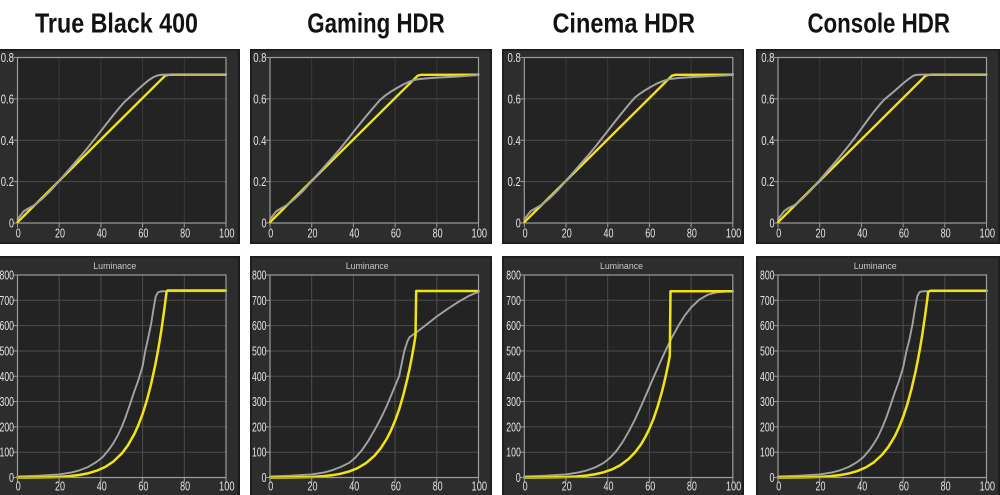 Image resolution: width=1000 pixels, height=495 pixels. Describe the element at coordinates (376, 23) in the screenshot. I see `svg-text: Gaming HDR` at that location.